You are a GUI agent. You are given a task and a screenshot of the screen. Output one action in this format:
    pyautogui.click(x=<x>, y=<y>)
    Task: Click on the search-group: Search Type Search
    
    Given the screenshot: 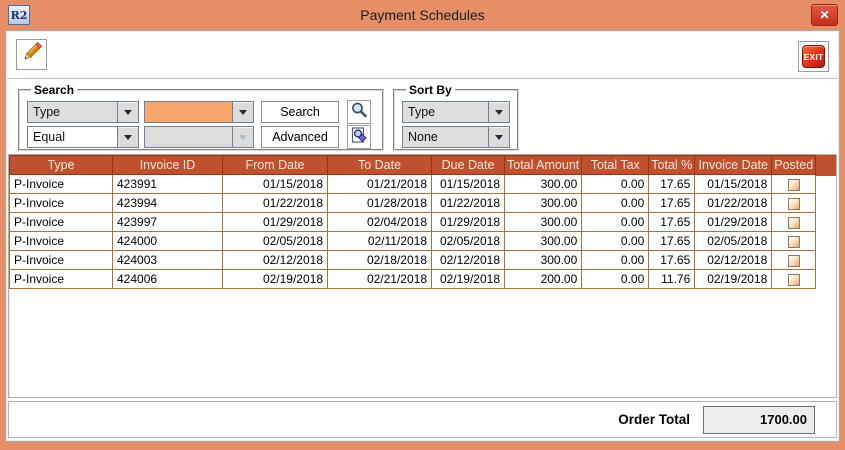 What is the action you would take?
    pyautogui.click(x=201, y=117)
    